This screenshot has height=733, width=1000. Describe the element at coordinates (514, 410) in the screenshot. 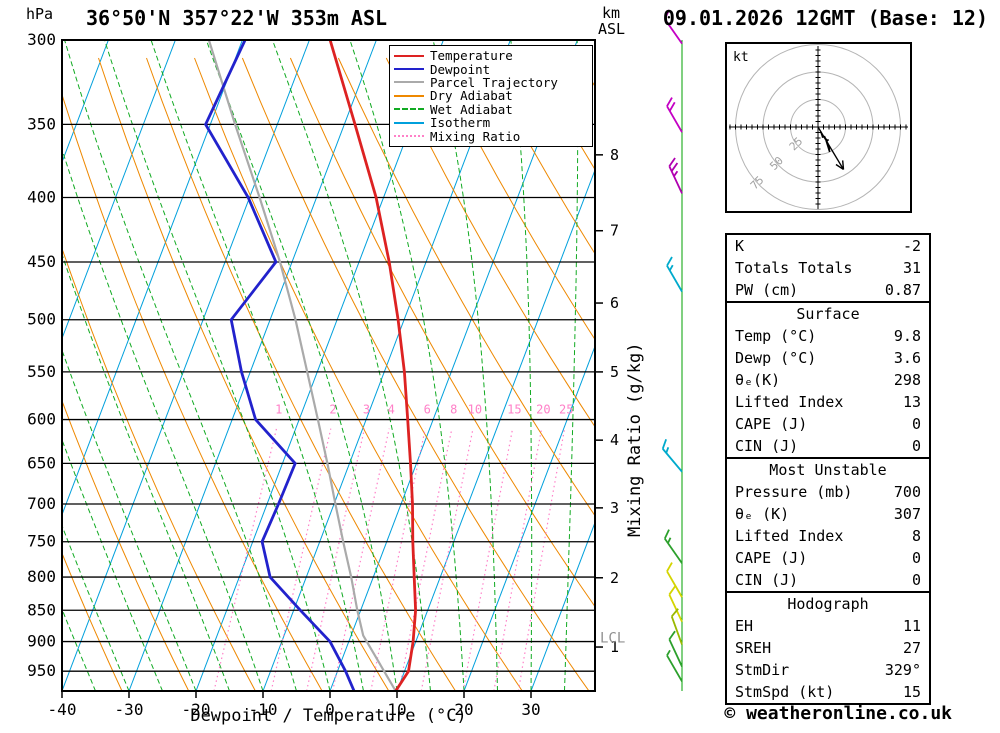

I see `svg-text: 15` at that location.